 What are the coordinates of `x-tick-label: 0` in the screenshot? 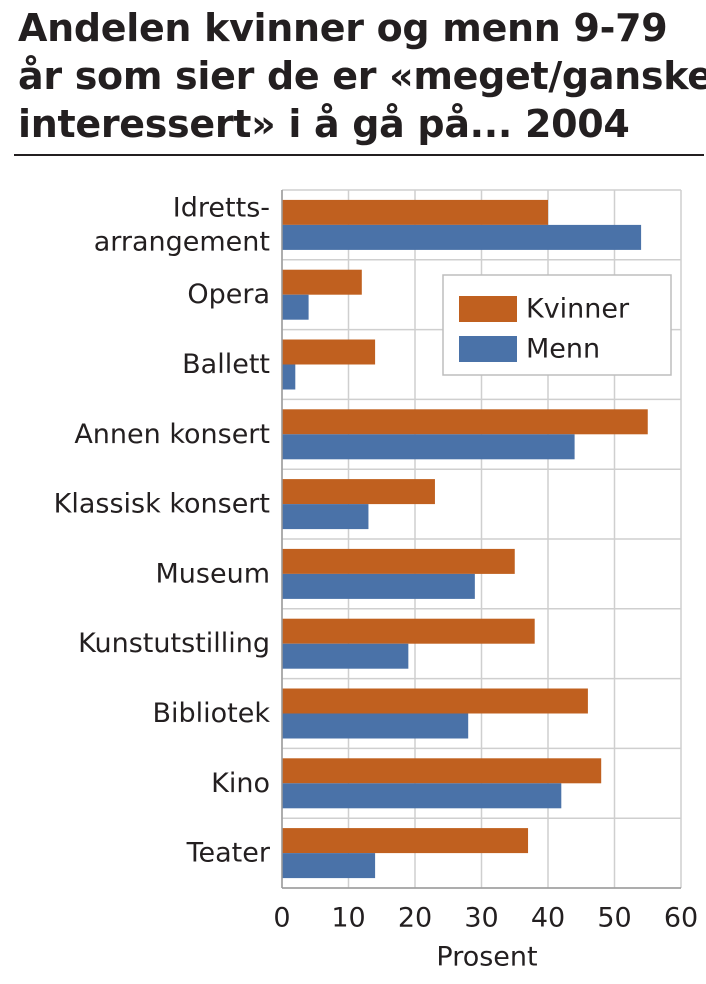 It's located at (281, 918).